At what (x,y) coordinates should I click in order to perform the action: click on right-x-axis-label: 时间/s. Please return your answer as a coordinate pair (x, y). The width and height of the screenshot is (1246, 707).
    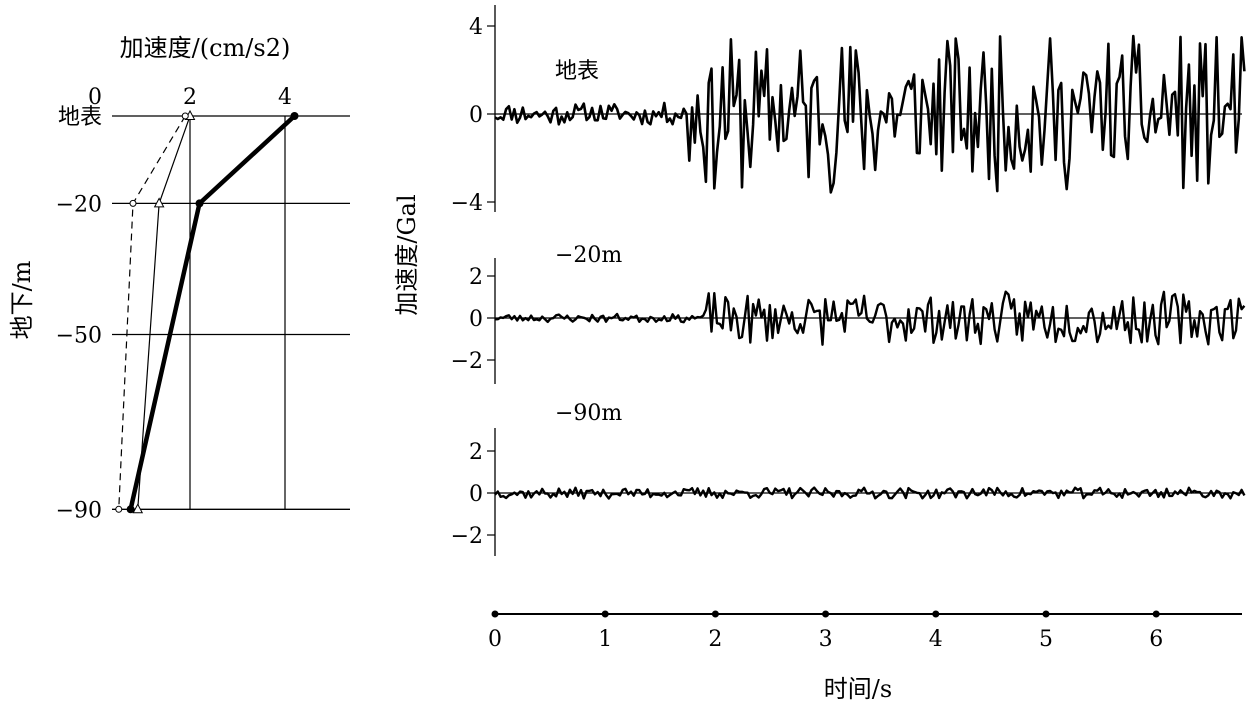
    Looking at the image, I should click on (858, 689).